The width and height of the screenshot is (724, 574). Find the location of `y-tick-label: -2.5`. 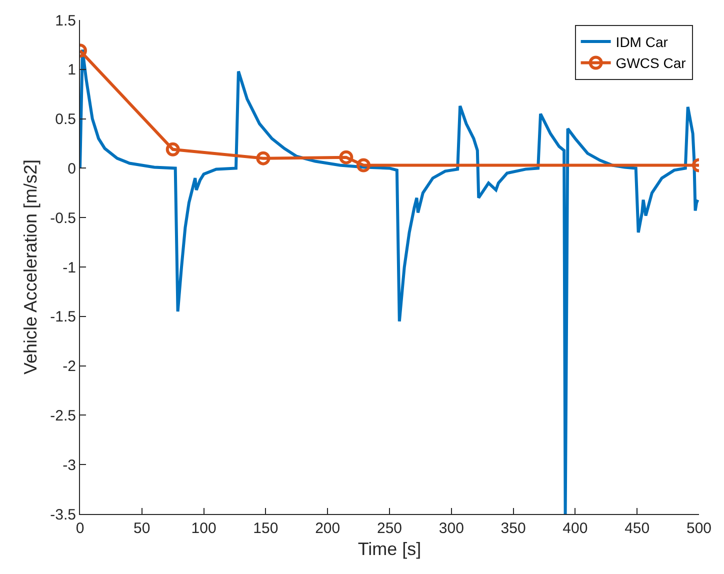

y-tick-label: -2.5 is located at coordinates (63, 415).